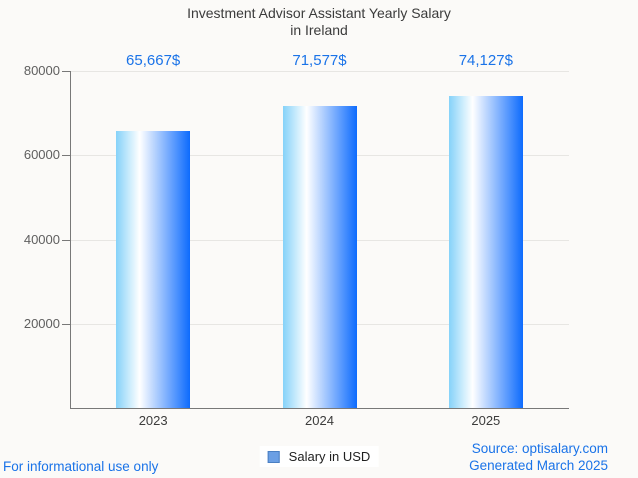 The width and height of the screenshot is (638, 478). I want to click on bar-2024, so click(319, 257).